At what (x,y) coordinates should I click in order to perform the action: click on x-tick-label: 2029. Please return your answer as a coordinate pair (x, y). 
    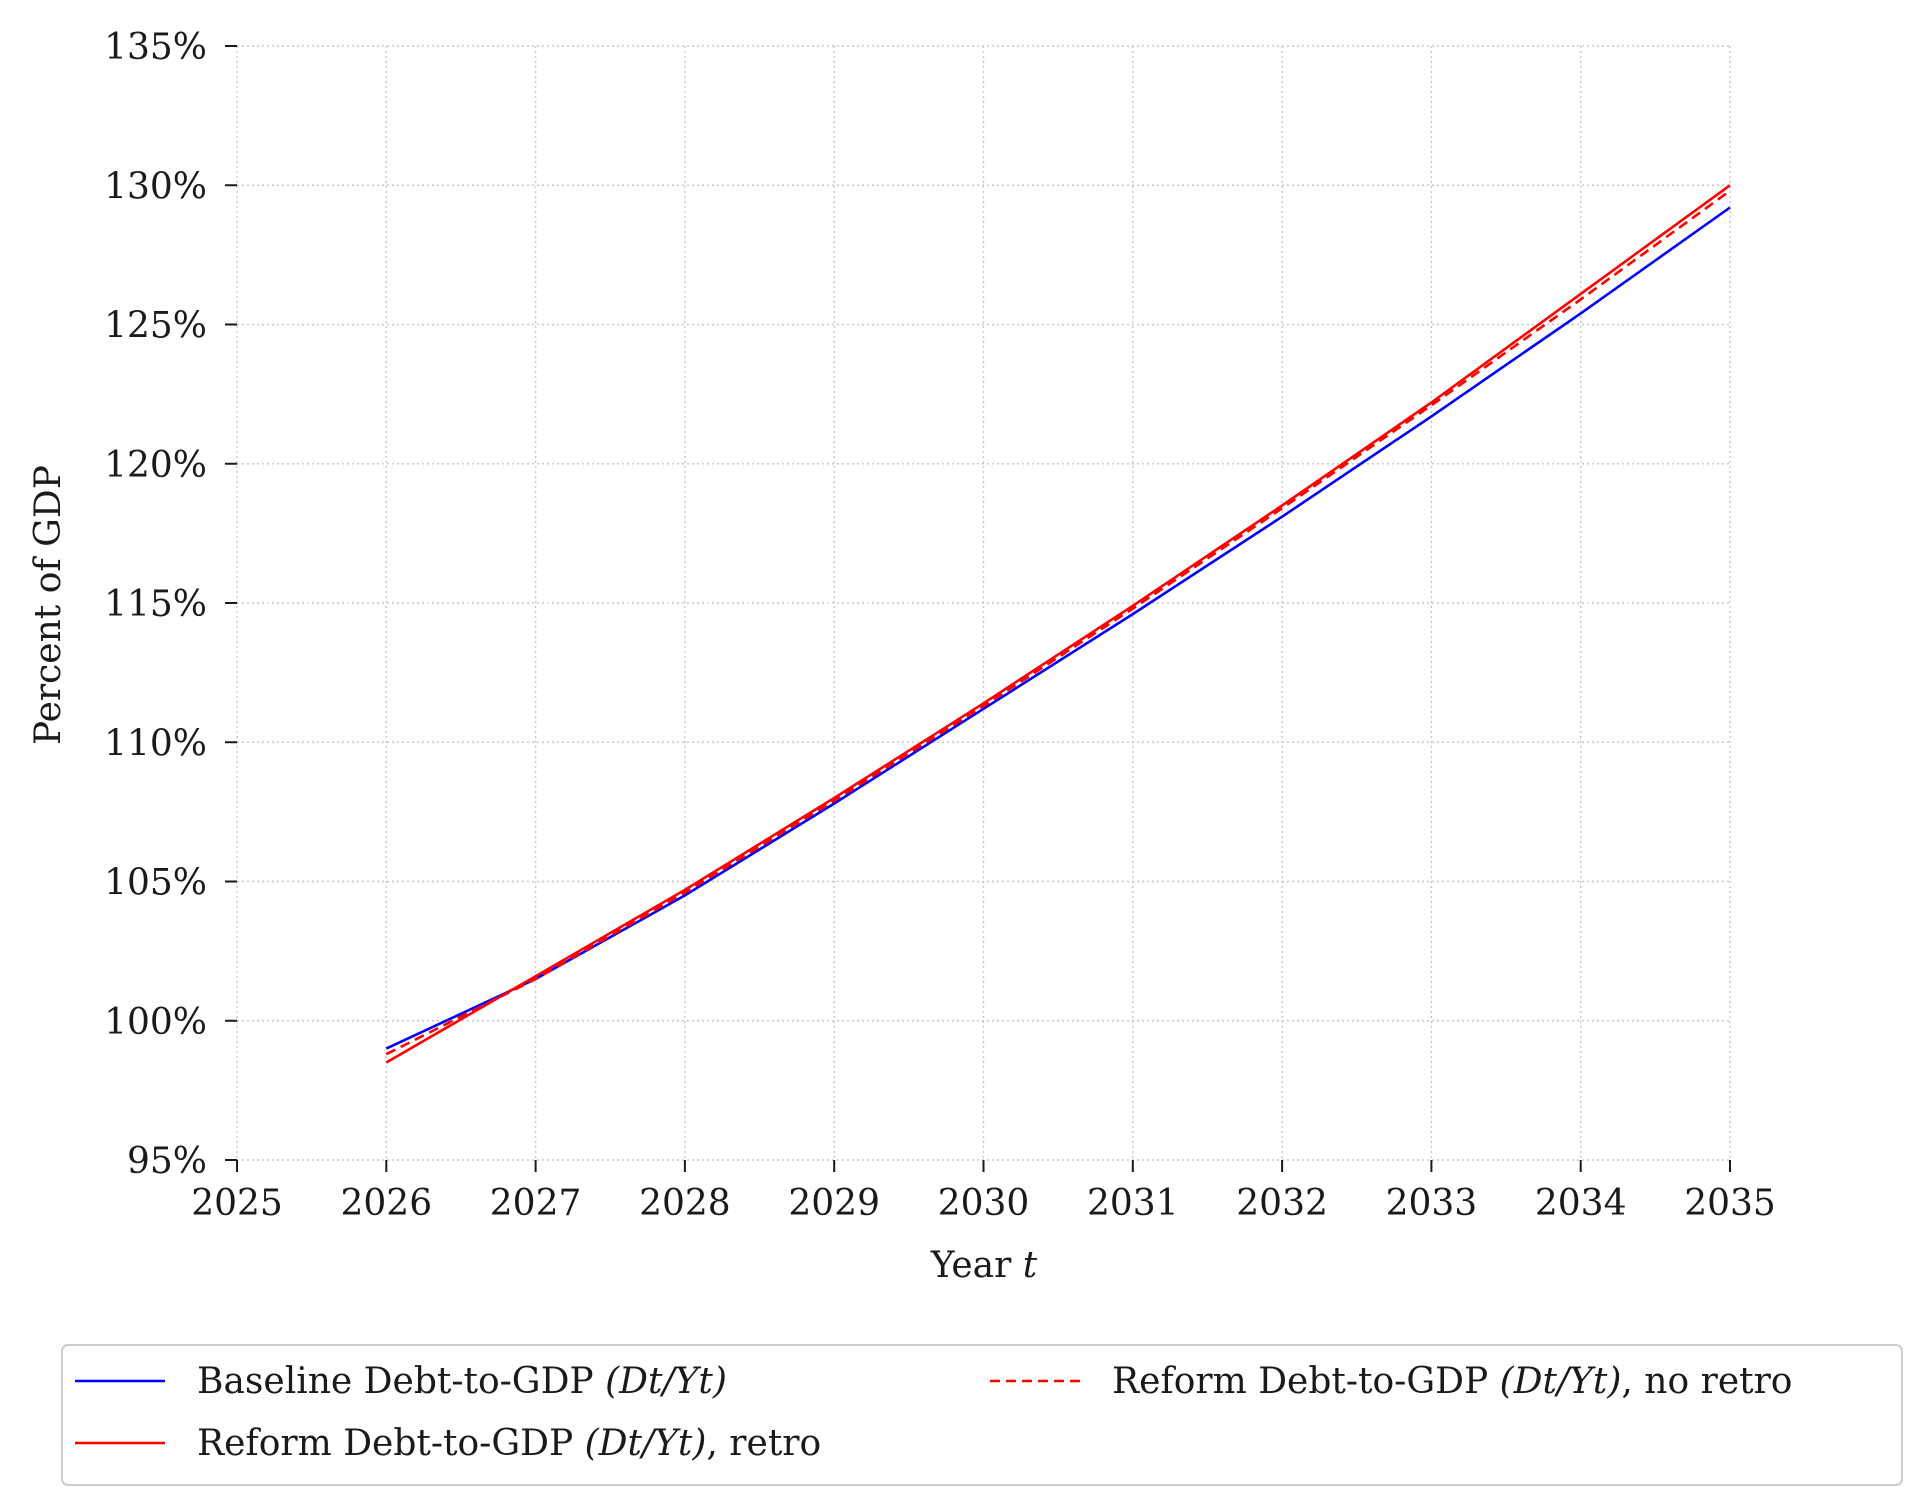
    Looking at the image, I should click on (834, 1203).